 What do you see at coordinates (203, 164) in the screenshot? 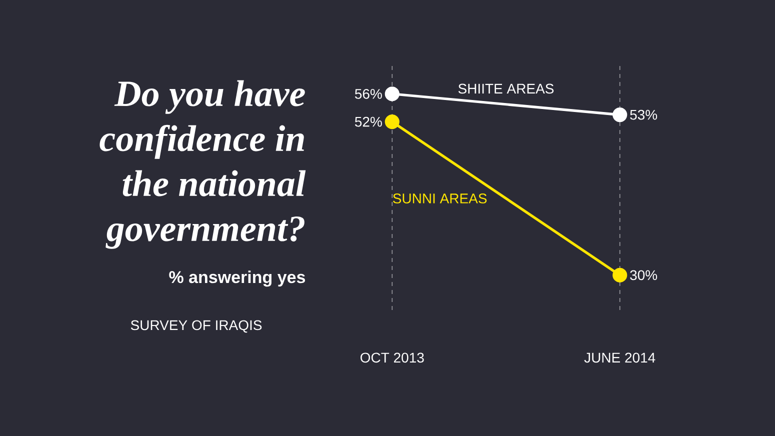
I see `text: Do you have confidence in the national government?` at bounding box center [203, 164].